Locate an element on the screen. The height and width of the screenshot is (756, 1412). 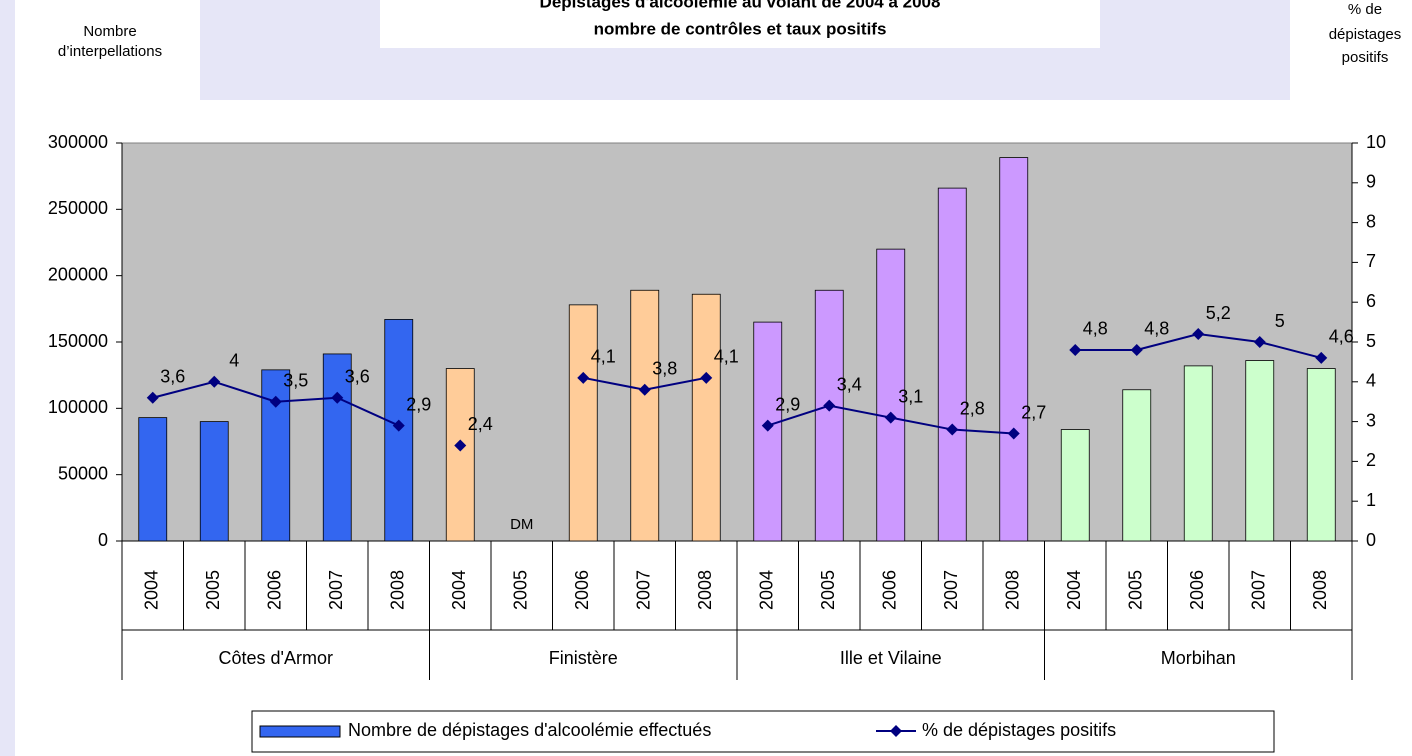
legend-swatch is located at coordinates (300, 731).